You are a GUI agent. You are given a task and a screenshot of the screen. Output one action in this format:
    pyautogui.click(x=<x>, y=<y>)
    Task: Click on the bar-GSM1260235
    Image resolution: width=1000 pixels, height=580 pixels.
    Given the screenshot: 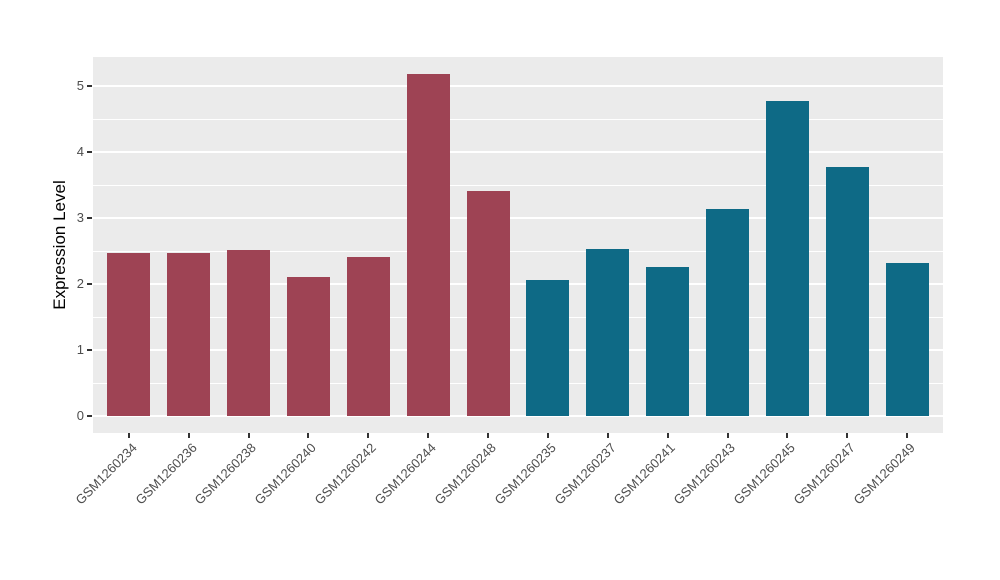 What is the action you would take?
    pyautogui.click(x=547, y=348)
    